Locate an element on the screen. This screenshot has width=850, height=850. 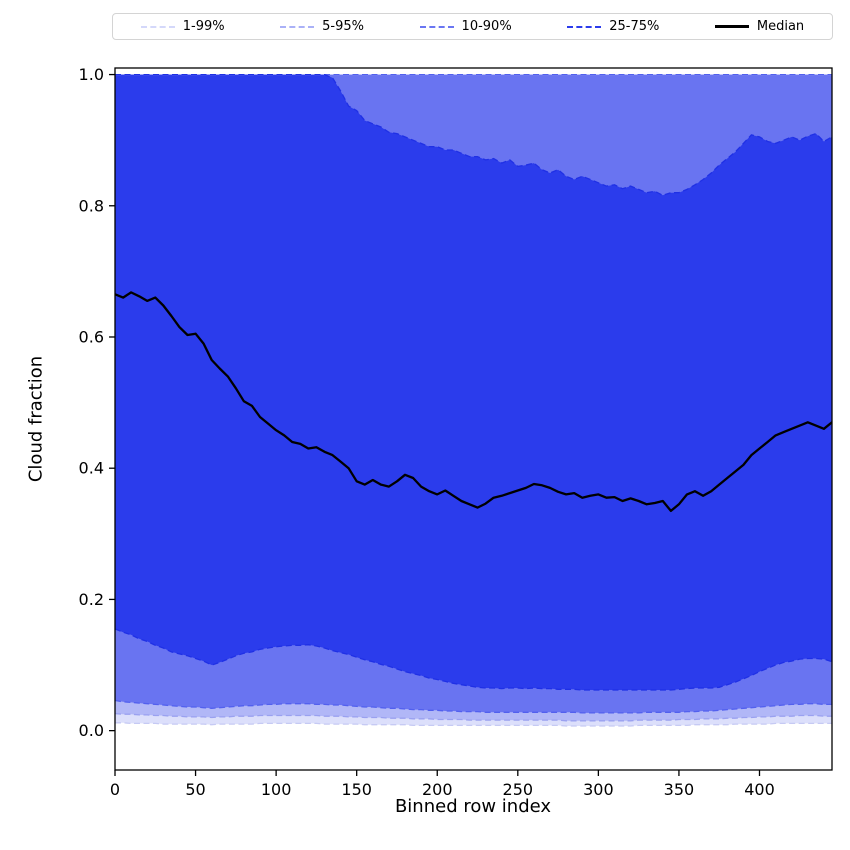
x-tick-label: 200 is located at coordinates (437, 789).